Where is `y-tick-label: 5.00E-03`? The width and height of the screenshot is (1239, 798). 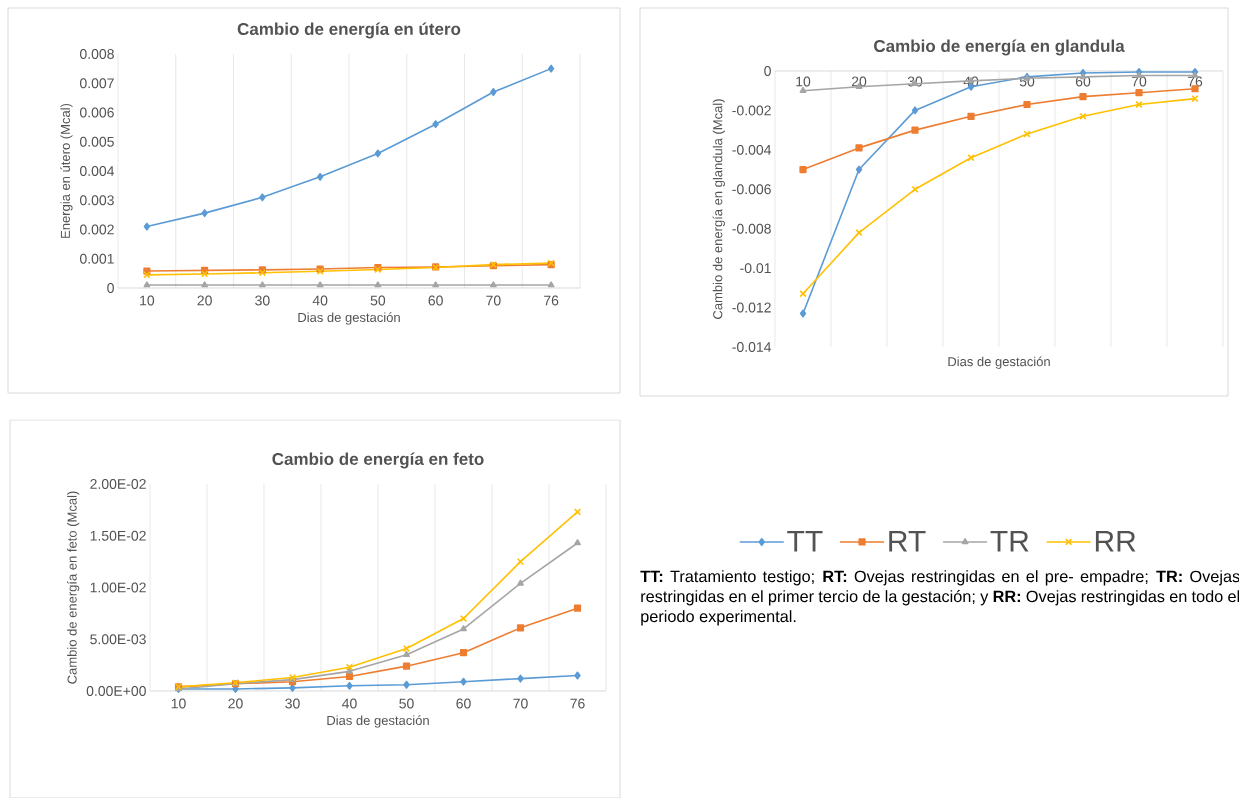 y-tick-label: 5.00E-03 is located at coordinates (118, 639).